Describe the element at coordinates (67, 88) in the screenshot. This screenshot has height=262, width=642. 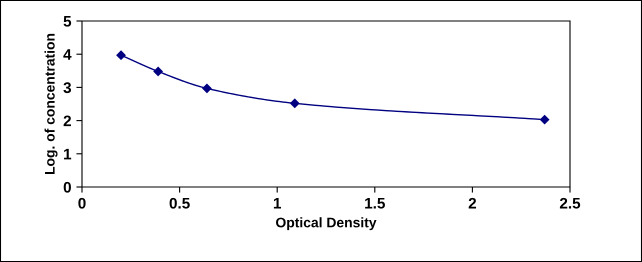
I see `y-tick-label: 3` at that location.